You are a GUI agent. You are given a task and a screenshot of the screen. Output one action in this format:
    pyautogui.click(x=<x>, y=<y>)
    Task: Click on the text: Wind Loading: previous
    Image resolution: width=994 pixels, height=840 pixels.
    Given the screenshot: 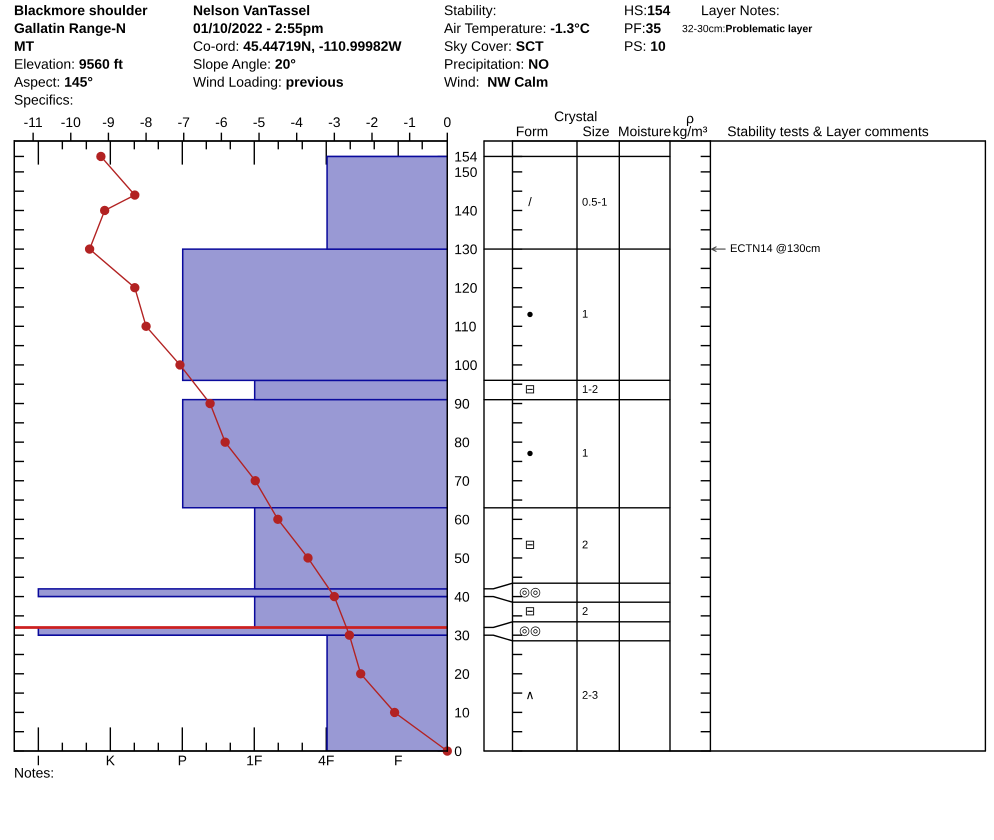 What is the action you would take?
    pyautogui.click(x=268, y=83)
    